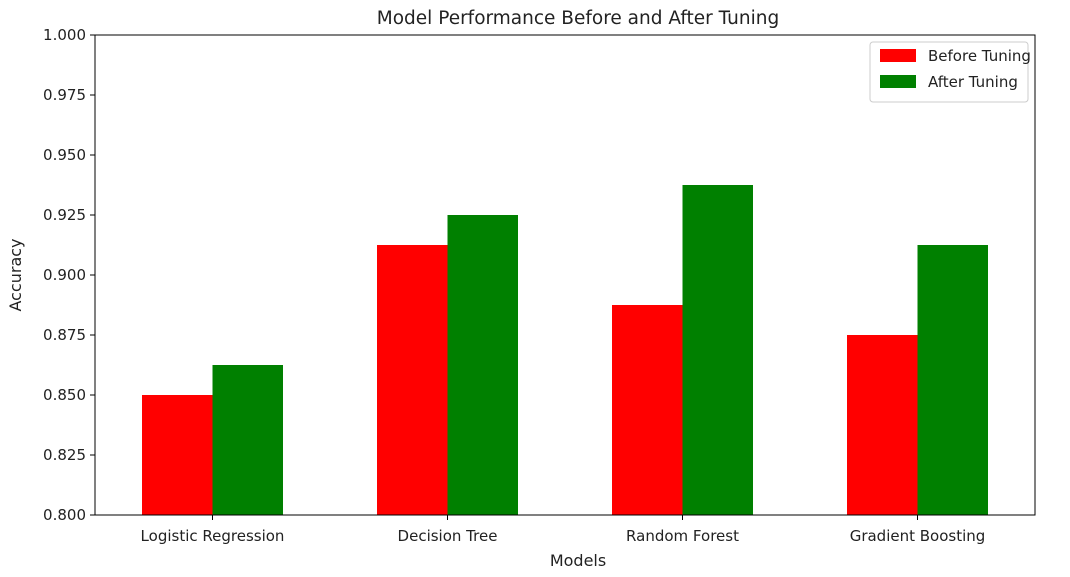  What do you see at coordinates (64, 95) in the screenshot?
I see `y-tick-label: 0.975` at bounding box center [64, 95].